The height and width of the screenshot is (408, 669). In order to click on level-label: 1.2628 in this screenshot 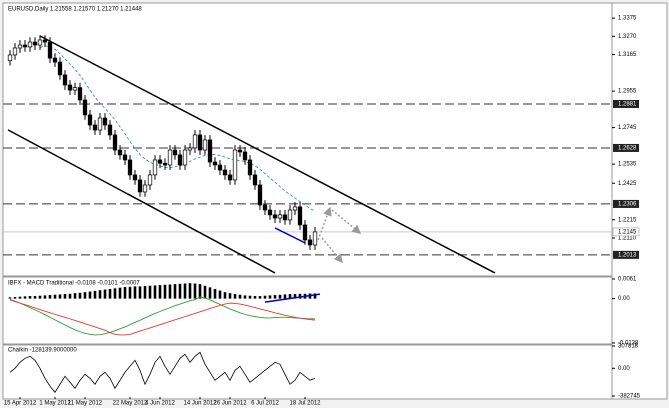, I will do `click(627, 149)`.